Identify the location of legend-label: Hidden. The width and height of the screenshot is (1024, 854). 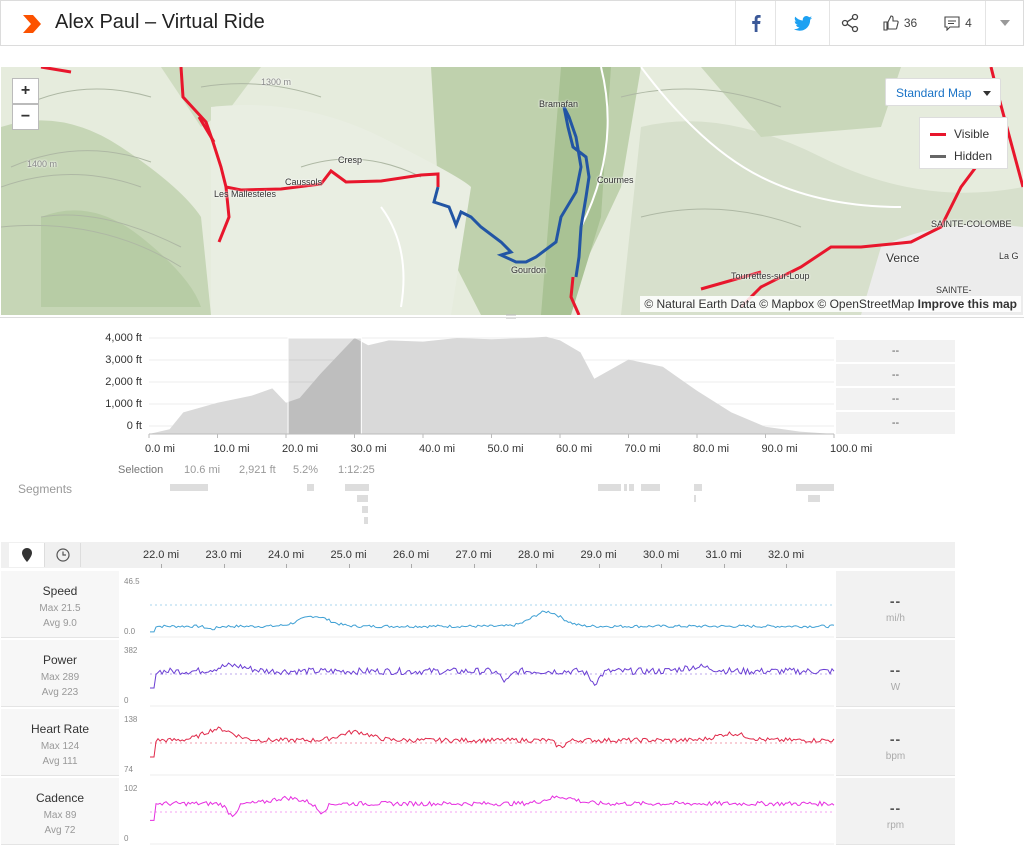
(973, 156).